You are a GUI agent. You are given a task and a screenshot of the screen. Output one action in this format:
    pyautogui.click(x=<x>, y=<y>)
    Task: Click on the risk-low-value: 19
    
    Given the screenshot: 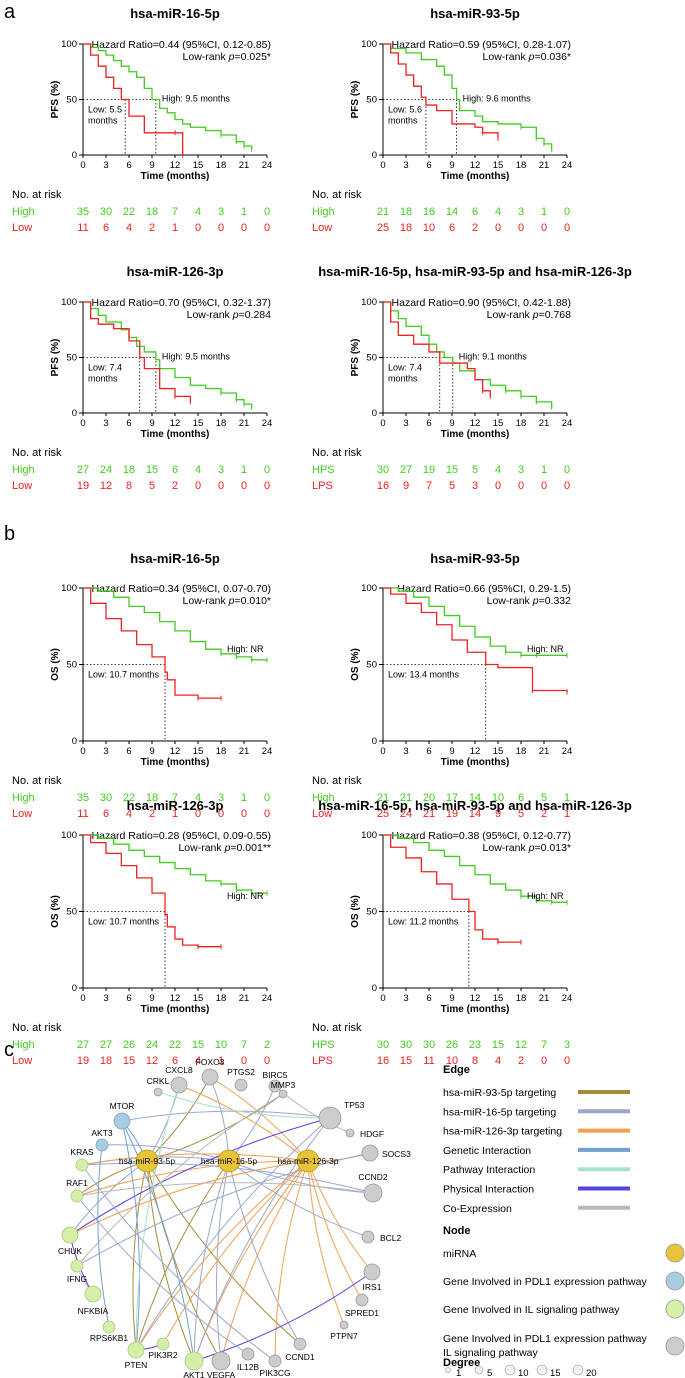 What is the action you would take?
    pyautogui.click(x=83, y=1061)
    